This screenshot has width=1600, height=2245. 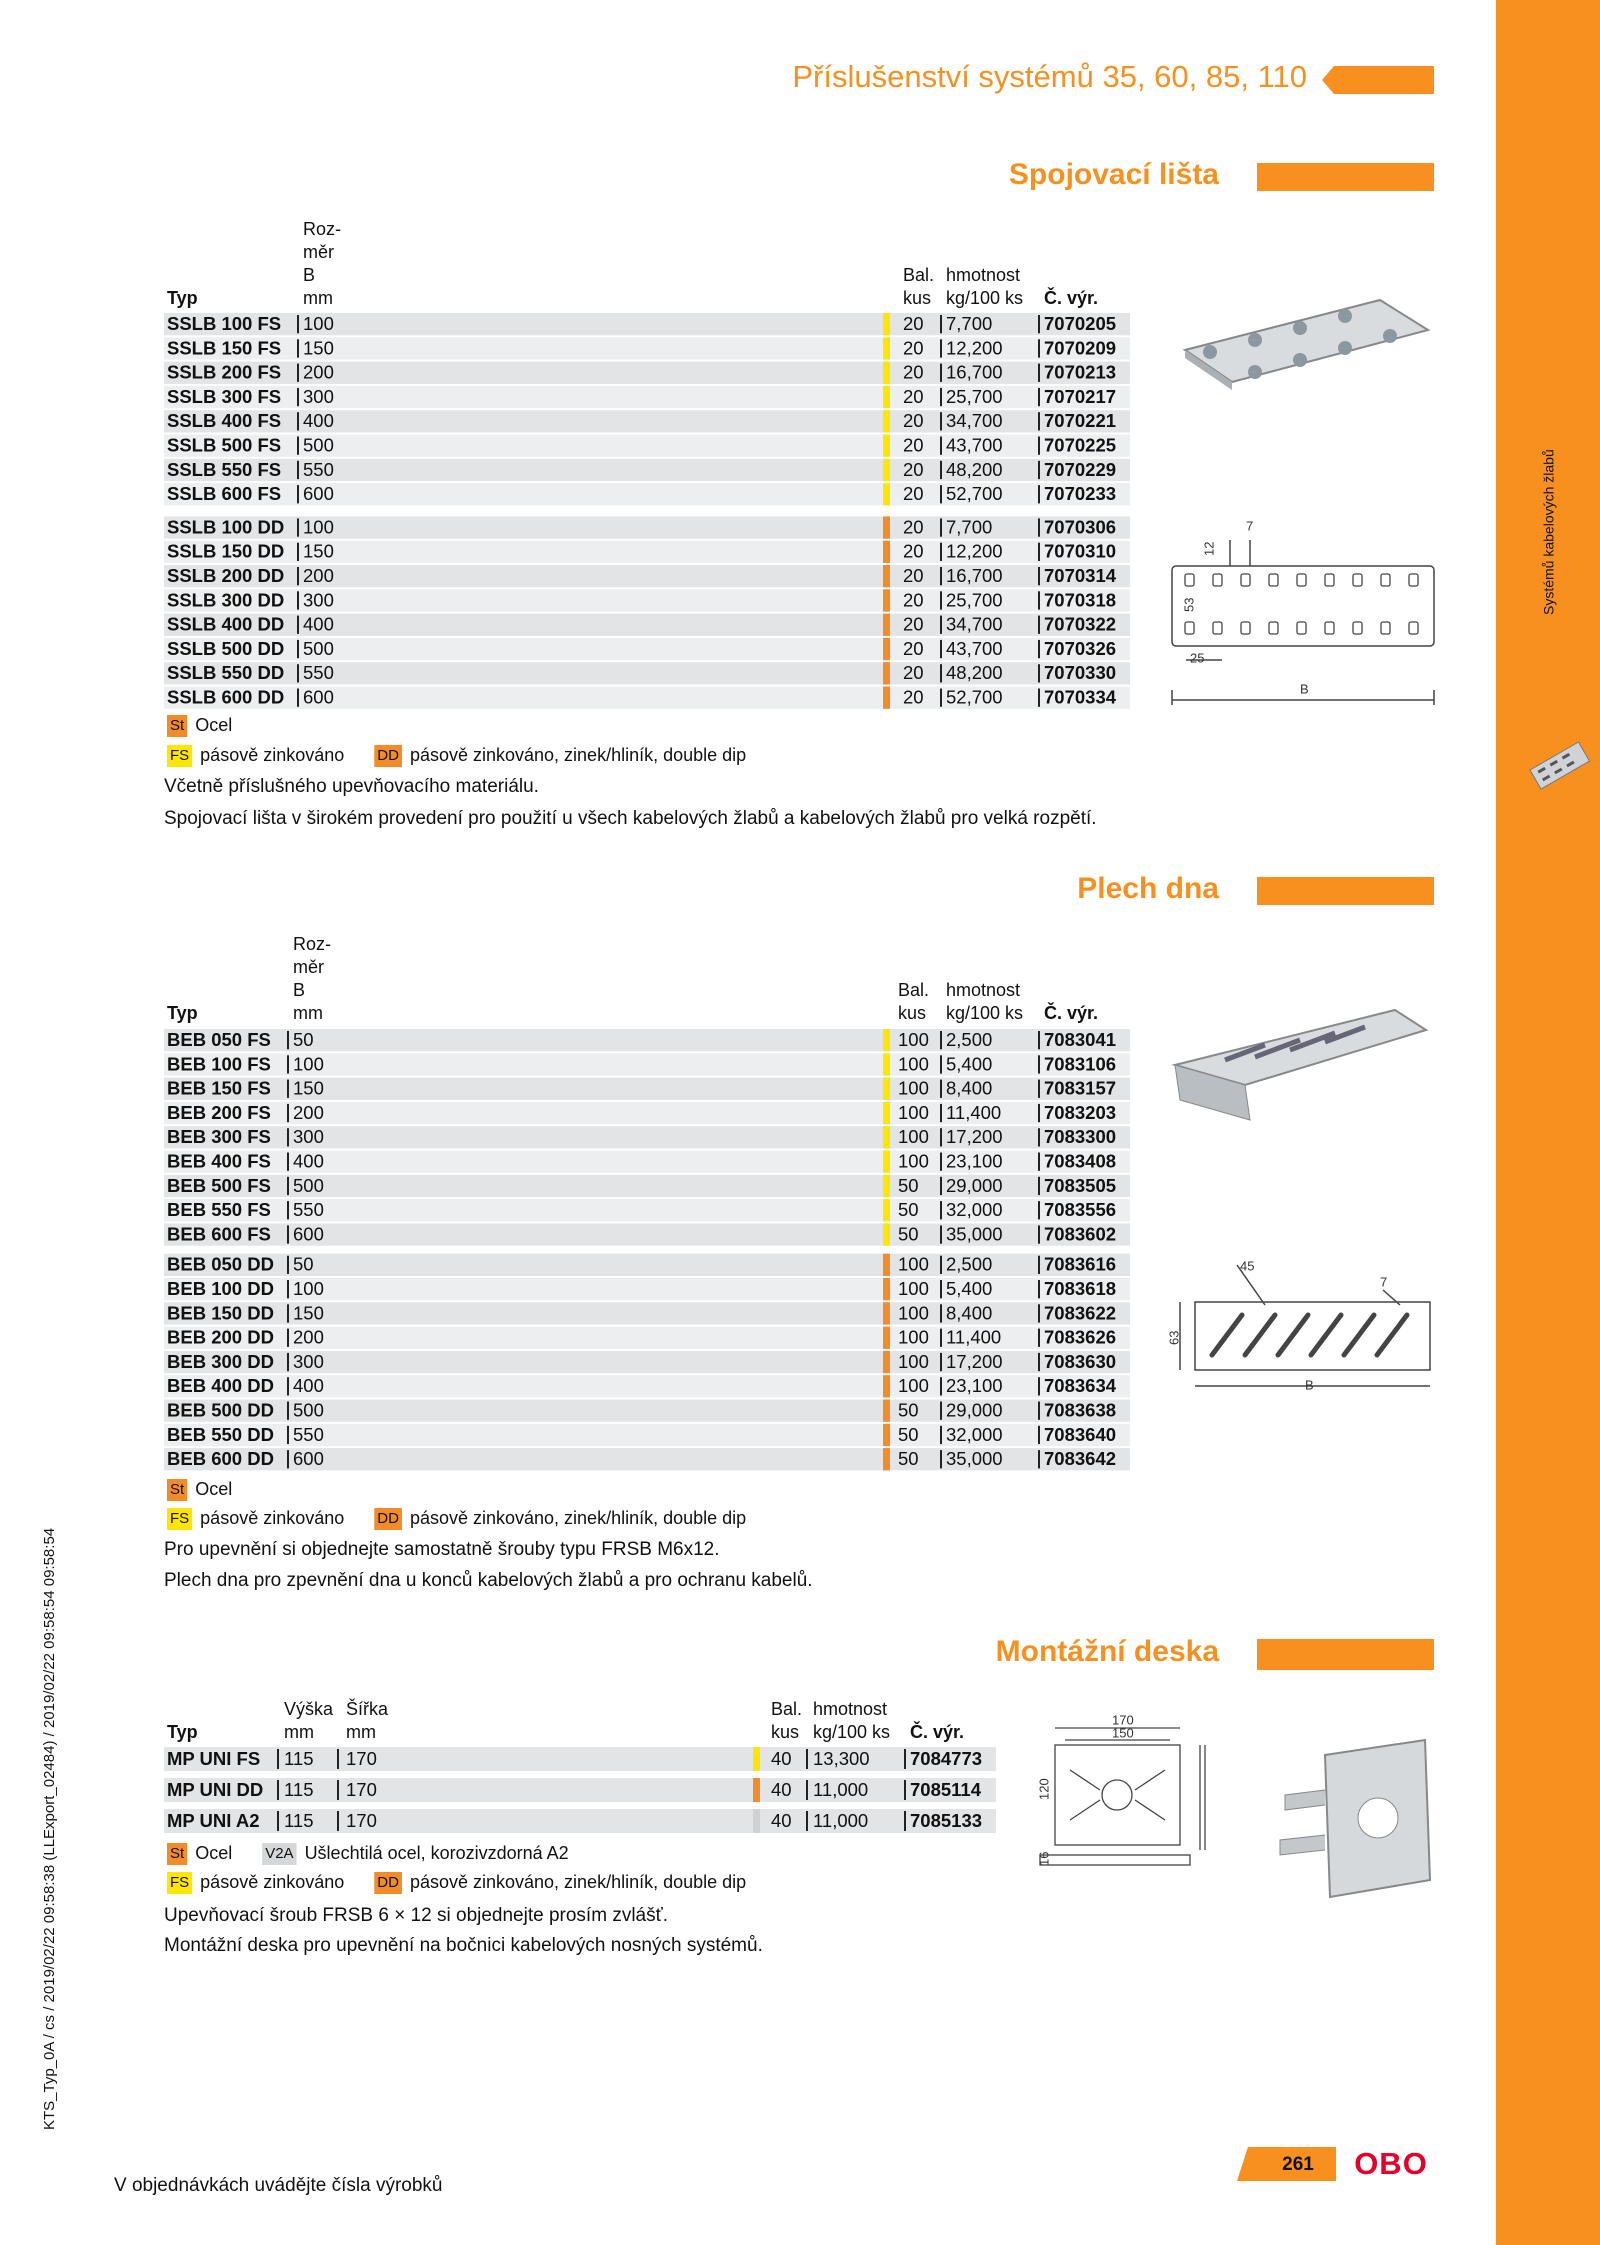 What do you see at coordinates (1345, 177) in the screenshot?
I see `section-bar` at bounding box center [1345, 177].